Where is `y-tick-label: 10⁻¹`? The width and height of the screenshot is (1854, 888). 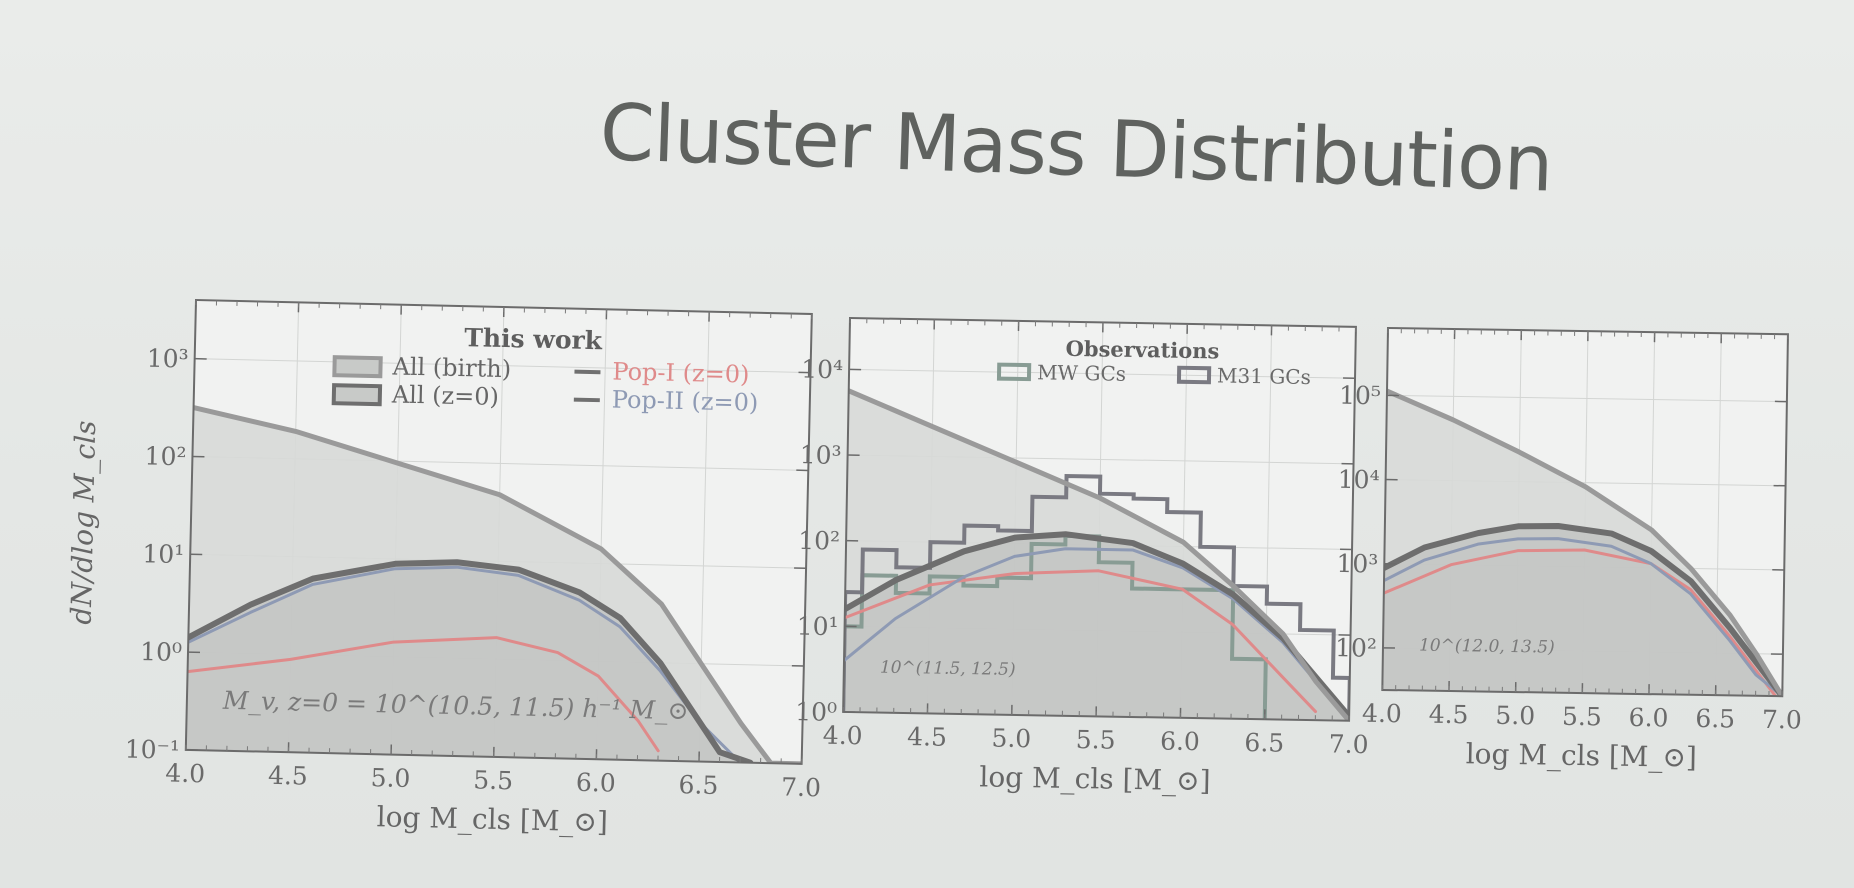 y-tick-label: 10⁻¹ is located at coordinates (152, 750).